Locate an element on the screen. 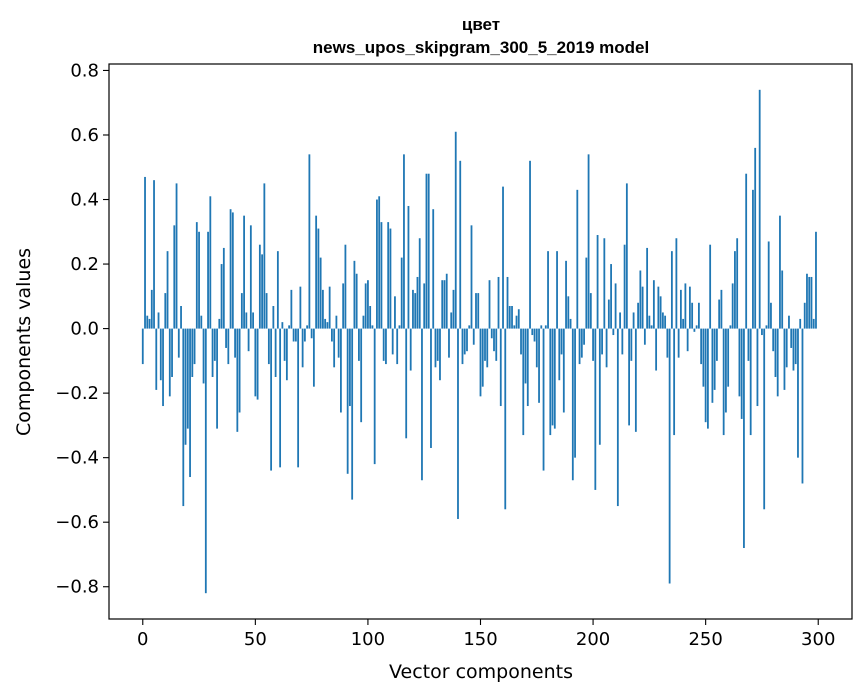 This screenshot has height=696, width=867. chart-title: цвет is located at coordinates (481, 24).